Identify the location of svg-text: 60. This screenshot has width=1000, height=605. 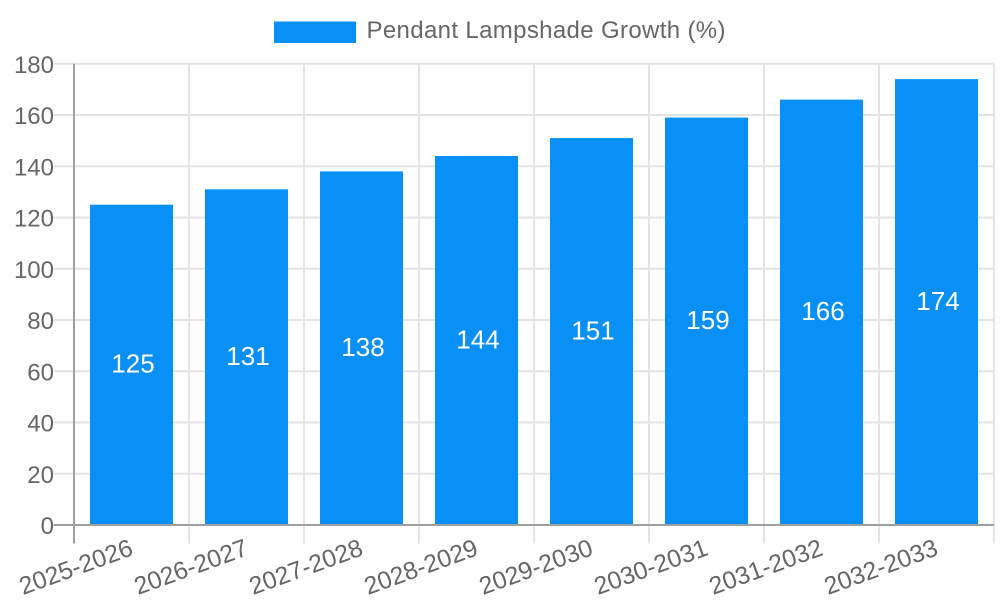
(40, 372).